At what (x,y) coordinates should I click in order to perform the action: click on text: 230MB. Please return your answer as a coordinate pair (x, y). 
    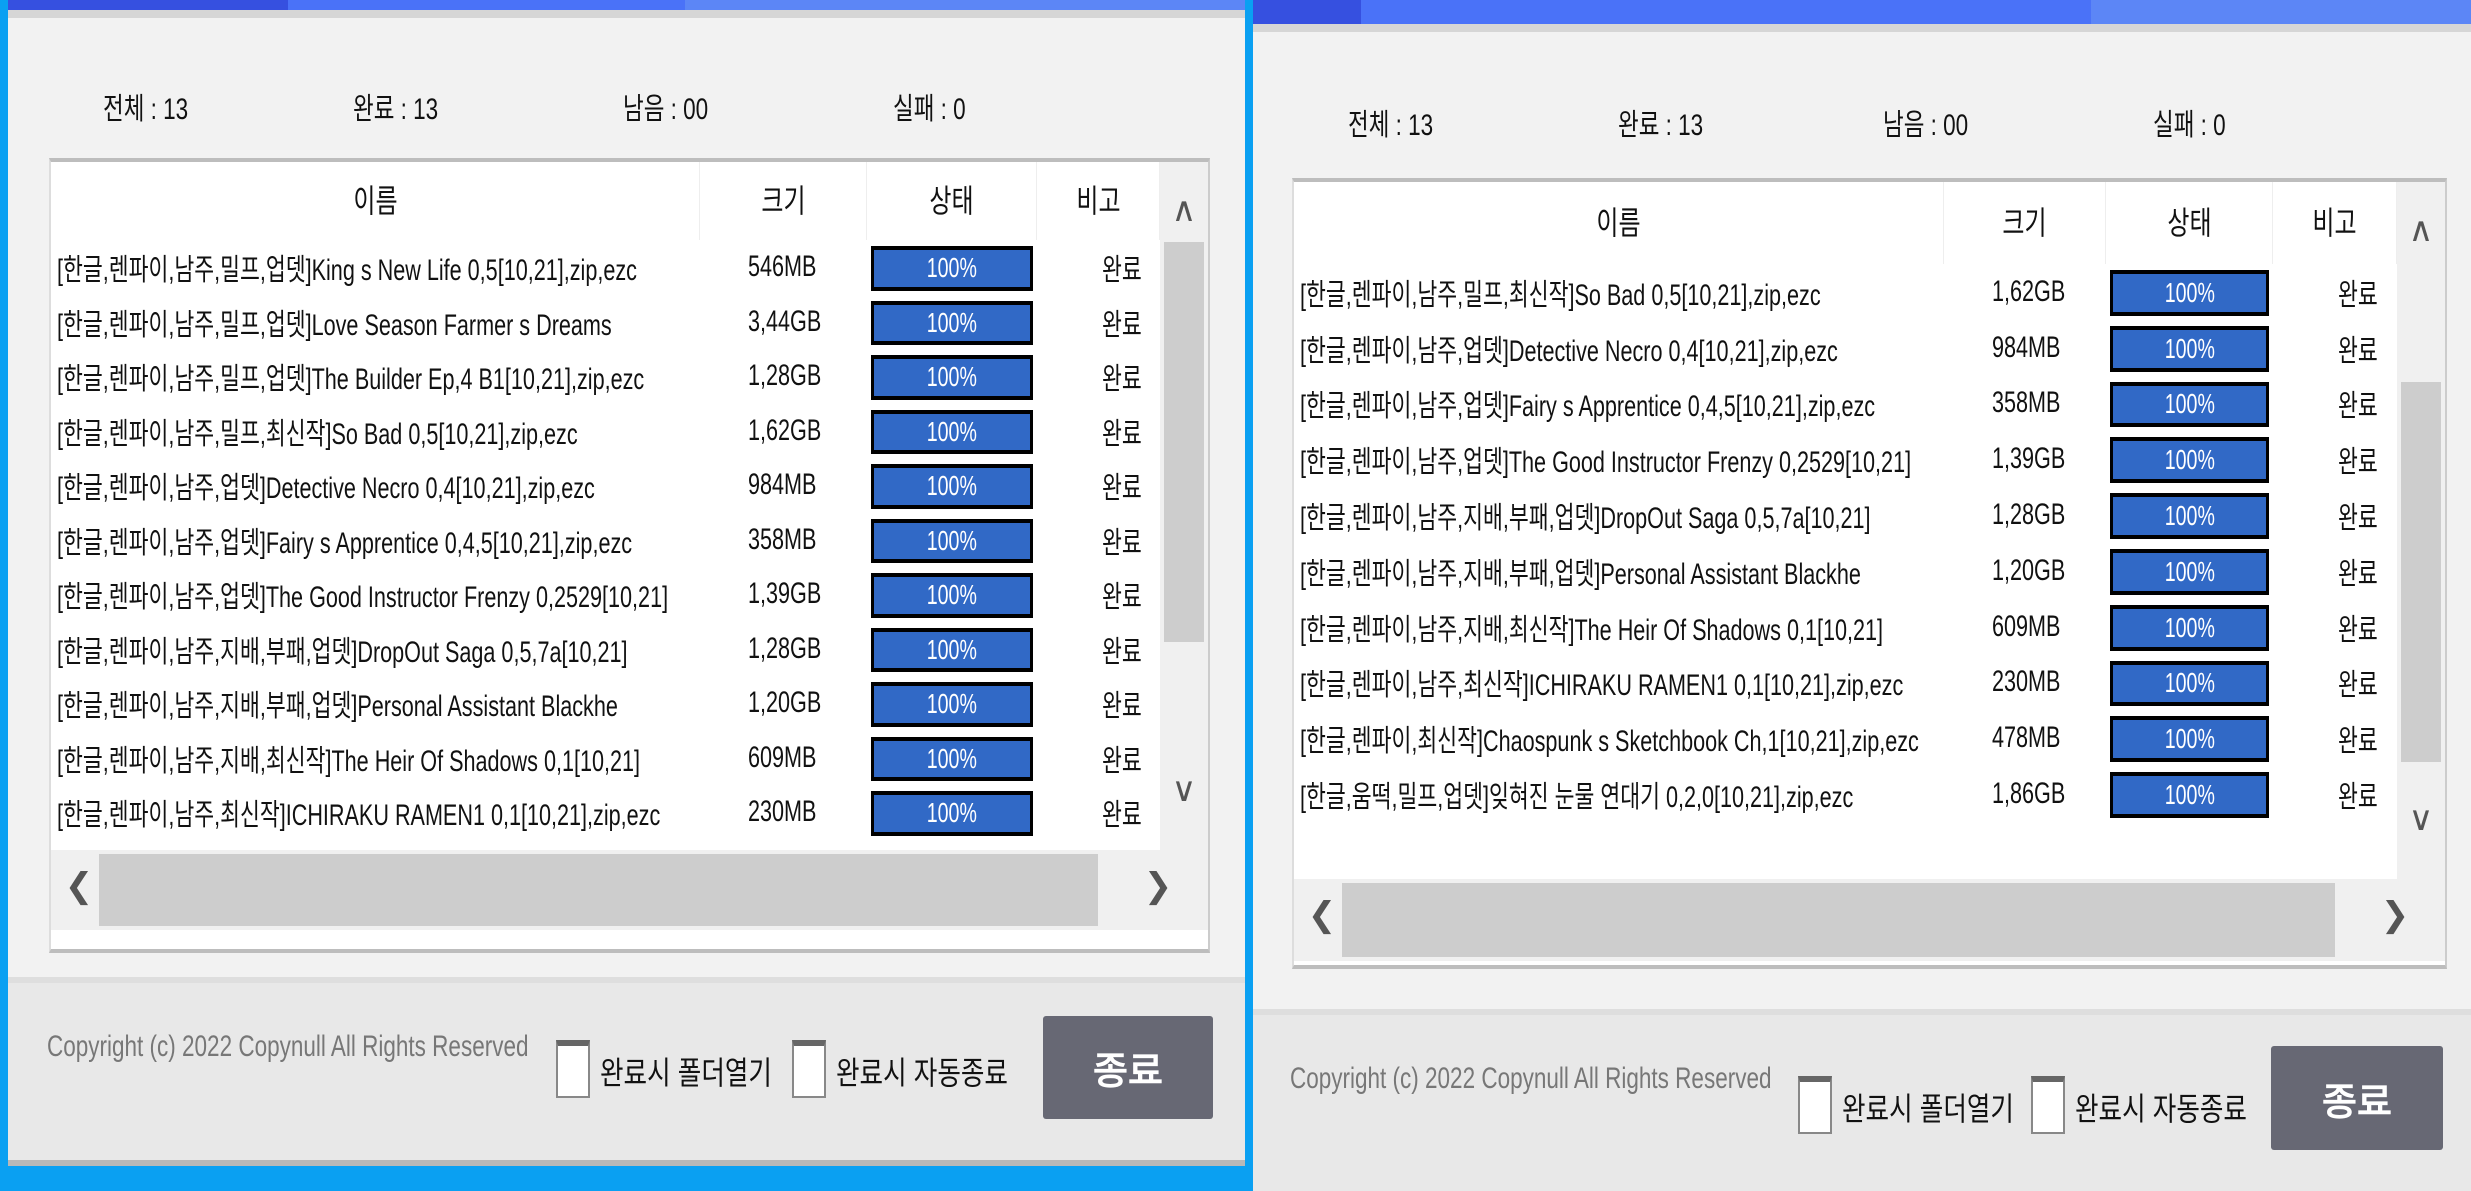
    Looking at the image, I should click on (782, 812).